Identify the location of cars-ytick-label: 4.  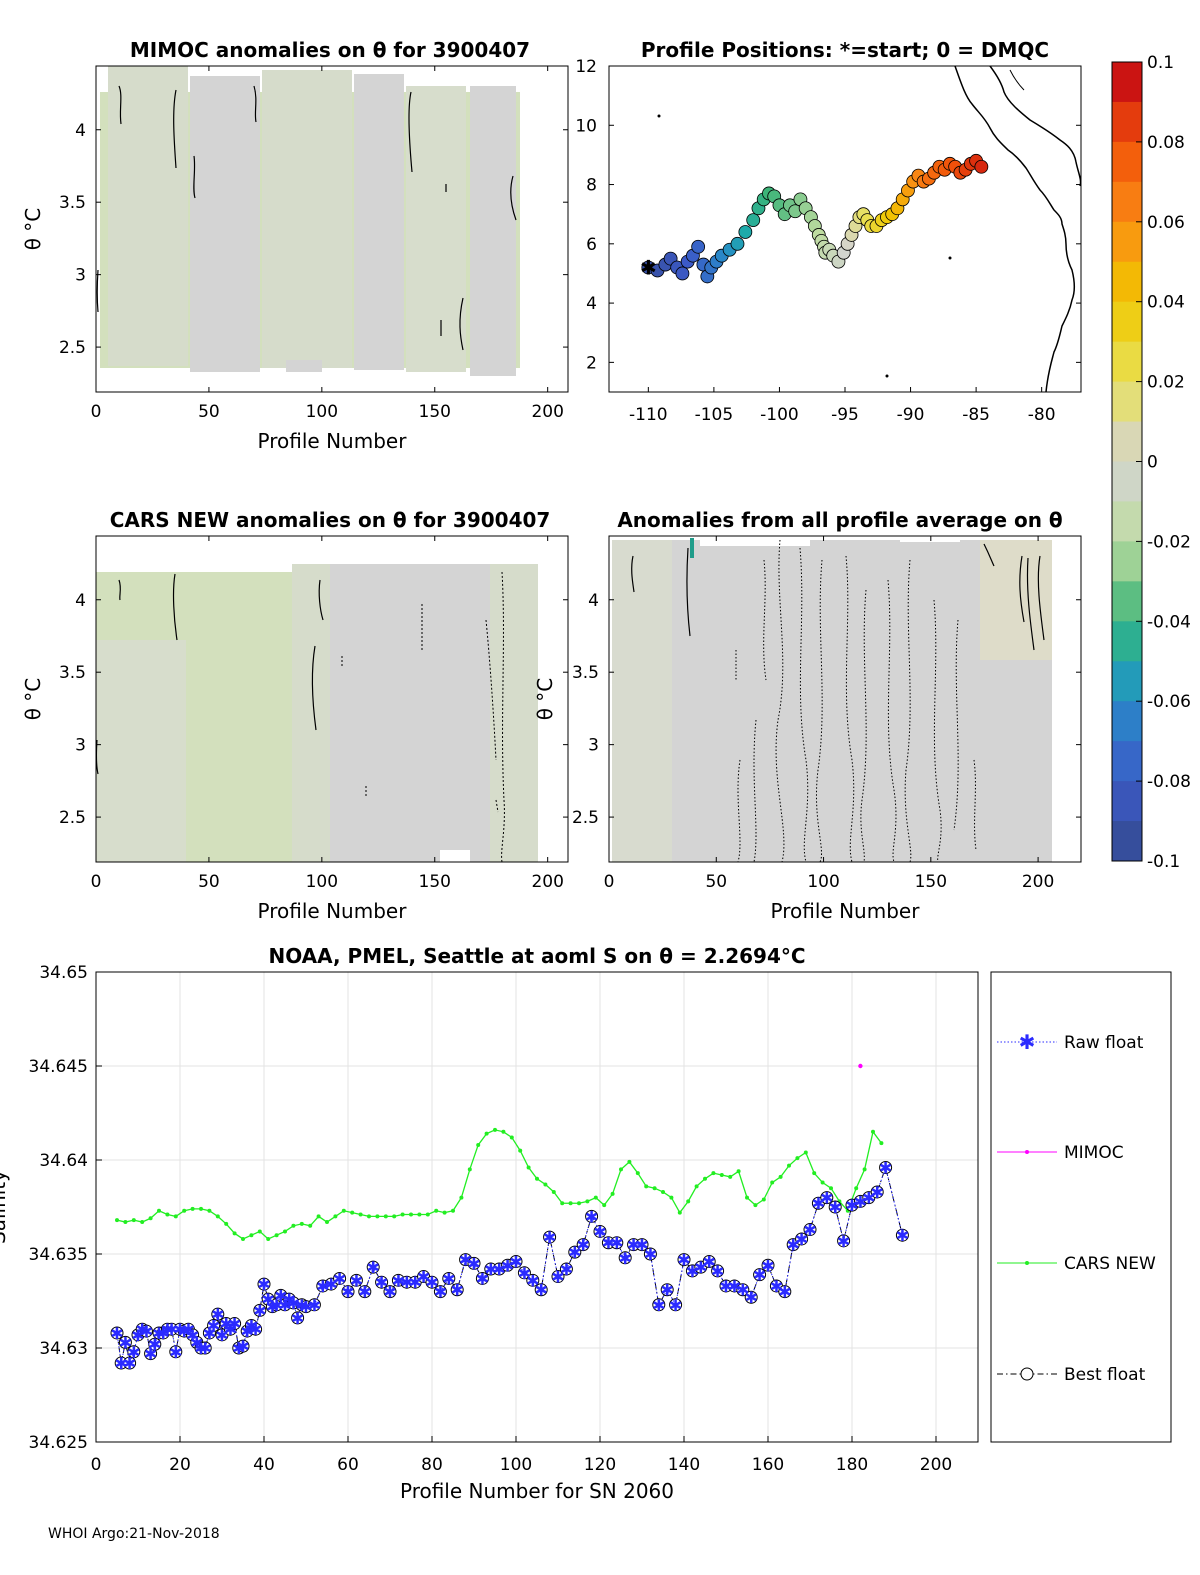
(80, 601).